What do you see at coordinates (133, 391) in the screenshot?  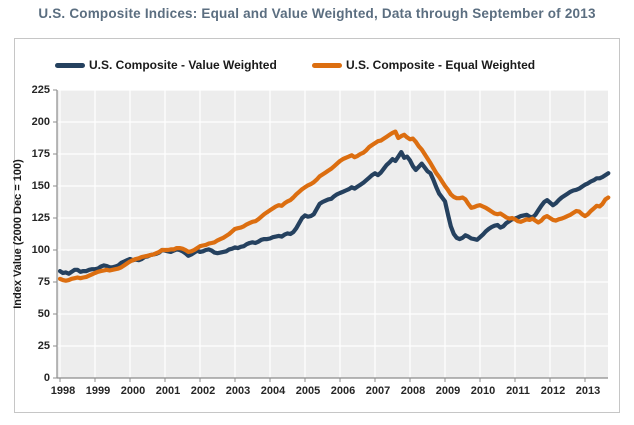 I see `x-tick-label: 2000` at bounding box center [133, 391].